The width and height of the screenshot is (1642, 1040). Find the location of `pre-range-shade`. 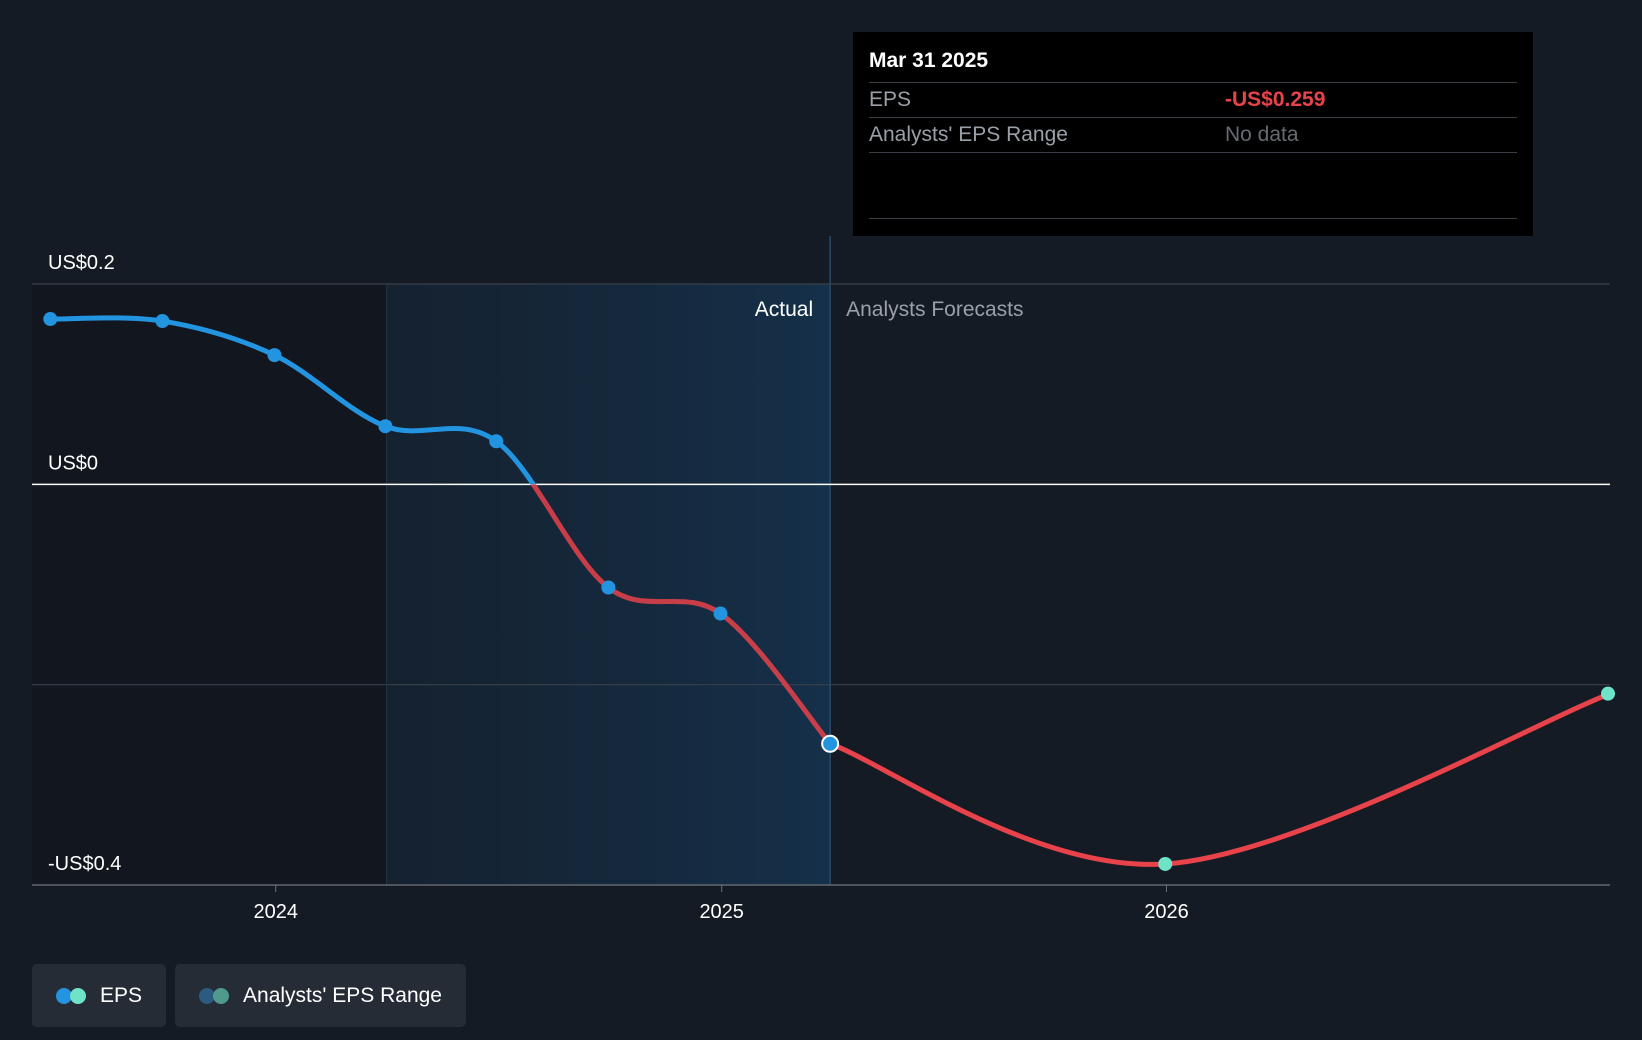

pre-range-shade is located at coordinates (209, 584).